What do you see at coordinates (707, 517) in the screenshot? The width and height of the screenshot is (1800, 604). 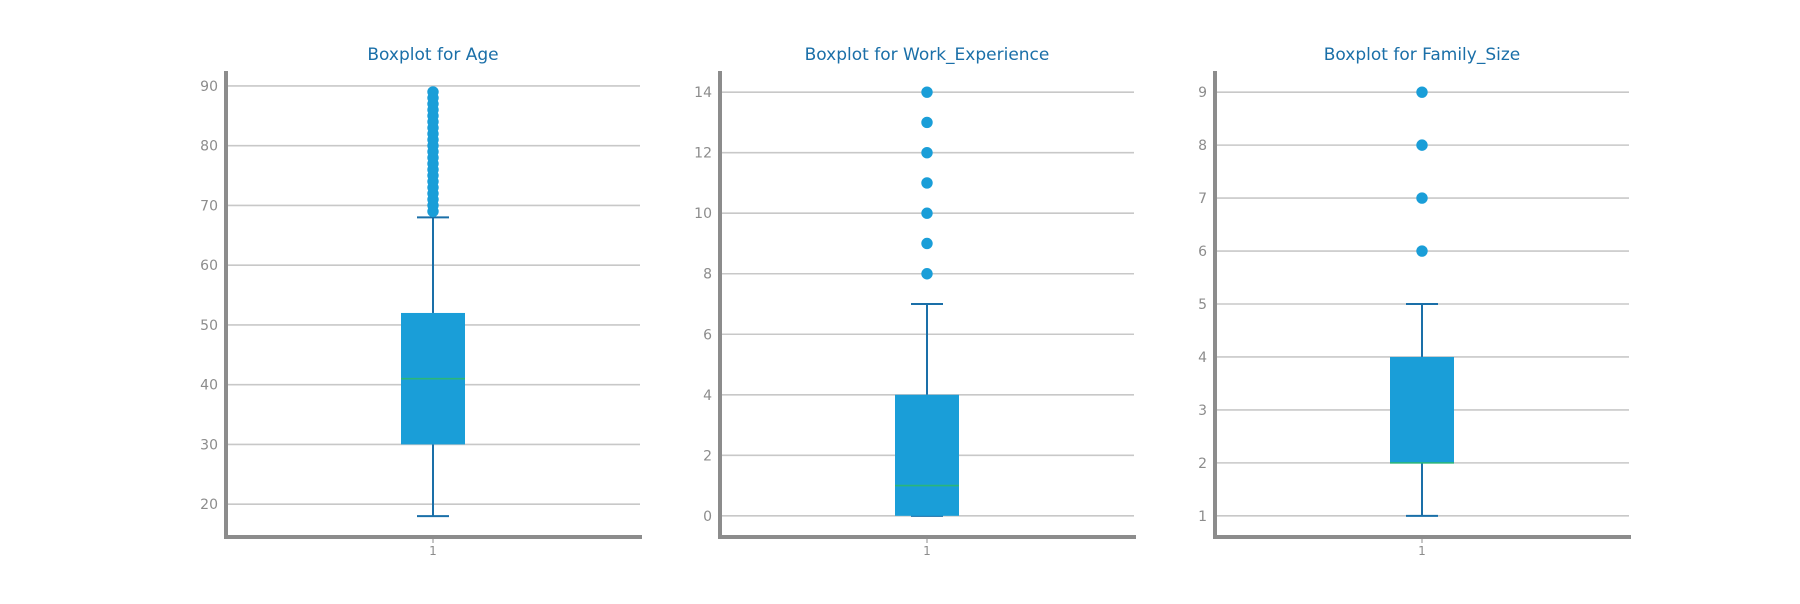 I see `y-tick-label: 0` at bounding box center [707, 517].